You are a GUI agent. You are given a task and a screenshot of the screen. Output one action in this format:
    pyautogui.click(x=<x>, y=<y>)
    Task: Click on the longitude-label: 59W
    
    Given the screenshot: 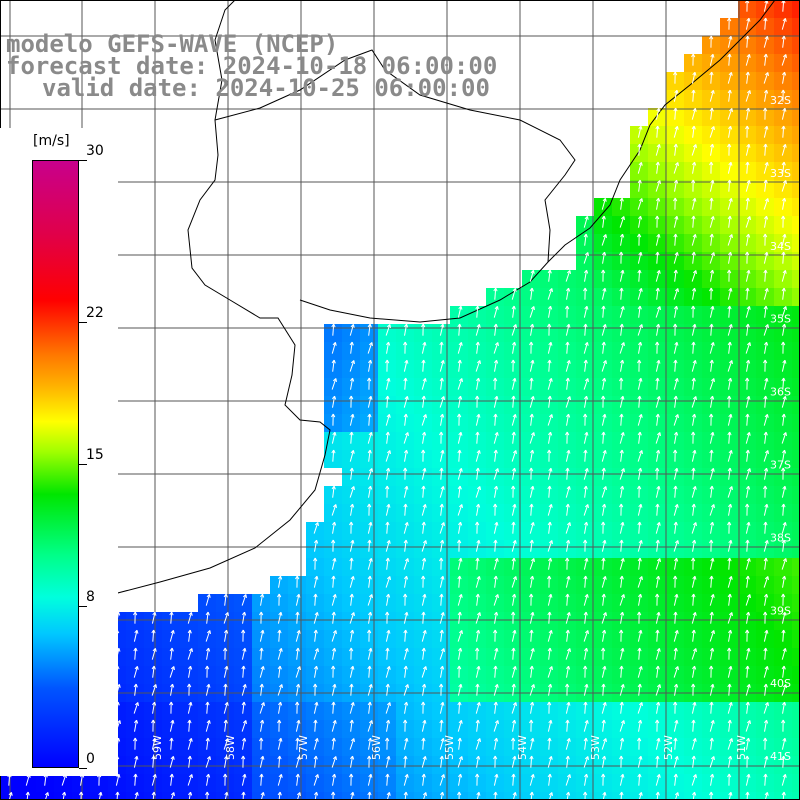 What is the action you would take?
    pyautogui.click(x=157, y=747)
    